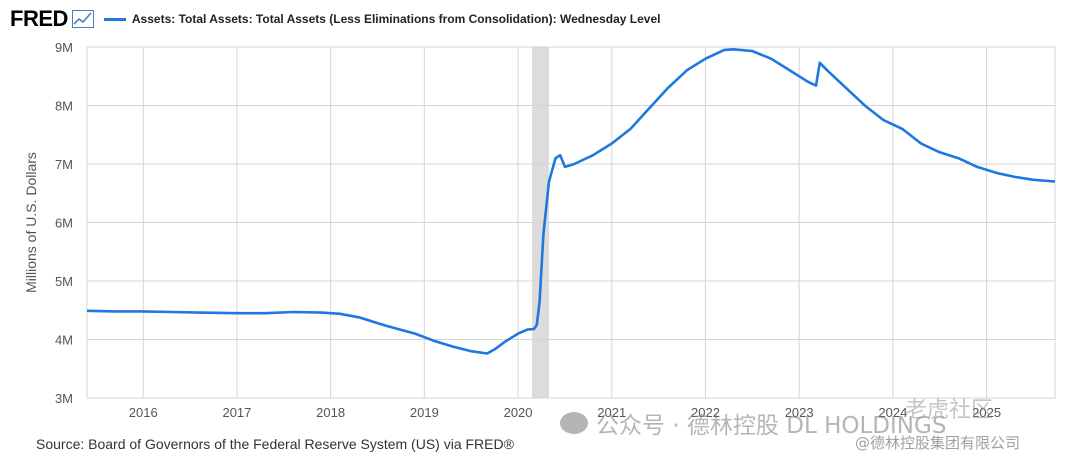 The width and height of the screenshot is (1080, 468). I want to click on y-axis-label: Millions of U.S. Dollars, so click(31, 222).